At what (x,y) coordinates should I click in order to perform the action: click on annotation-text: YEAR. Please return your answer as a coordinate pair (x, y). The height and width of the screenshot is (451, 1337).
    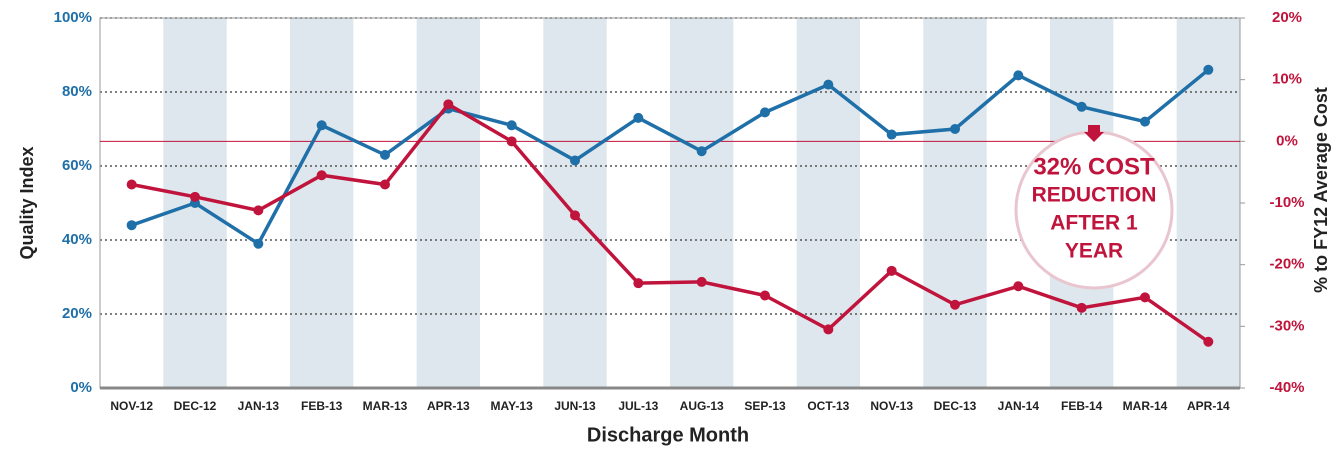
    Looking at the image, I should click on (1094, 251).